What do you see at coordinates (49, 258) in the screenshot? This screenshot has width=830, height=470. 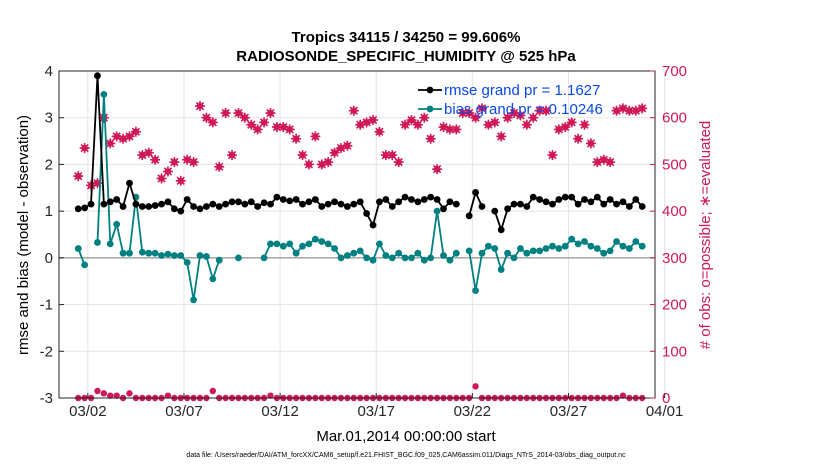 I see `y-left-tick-label: 0` at bounding box center [49, 258].